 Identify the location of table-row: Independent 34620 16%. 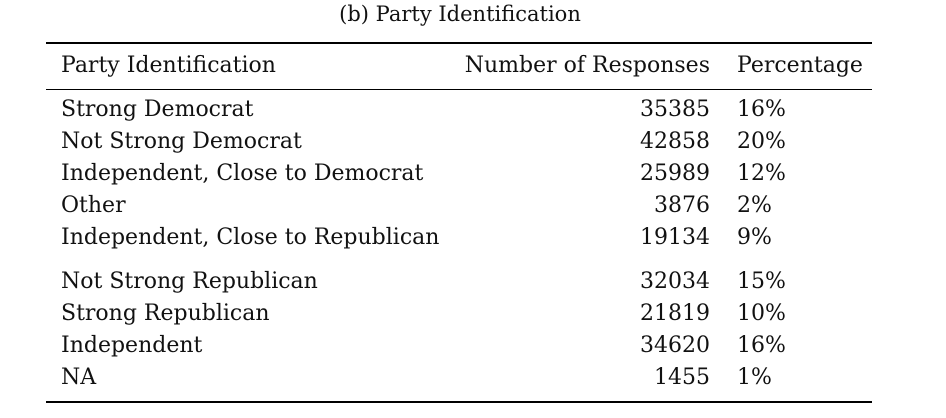
(459, 346).